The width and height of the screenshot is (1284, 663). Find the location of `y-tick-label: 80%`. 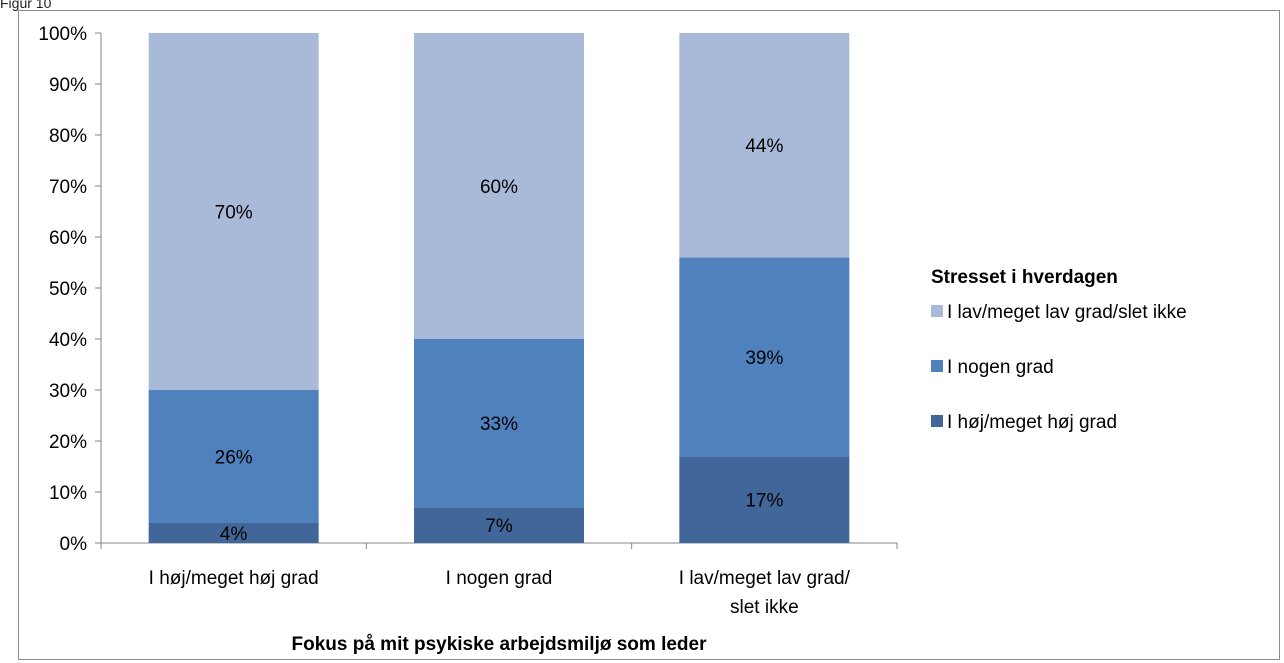

y-tick-label: 80% is located at coordinates (68, 136).